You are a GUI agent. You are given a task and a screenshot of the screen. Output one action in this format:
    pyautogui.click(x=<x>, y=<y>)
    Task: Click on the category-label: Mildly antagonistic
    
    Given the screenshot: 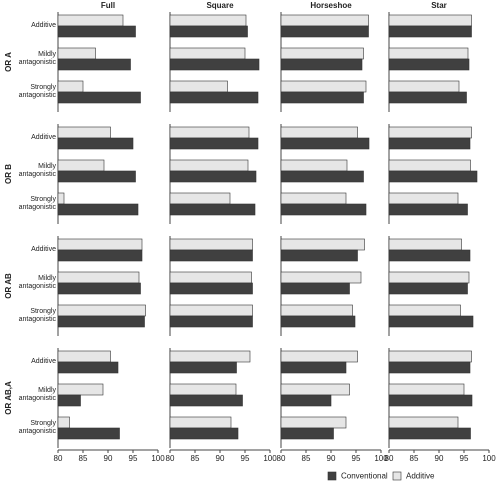 What is the action you would take?
    pyautogui.click(x=37, y=282)
    